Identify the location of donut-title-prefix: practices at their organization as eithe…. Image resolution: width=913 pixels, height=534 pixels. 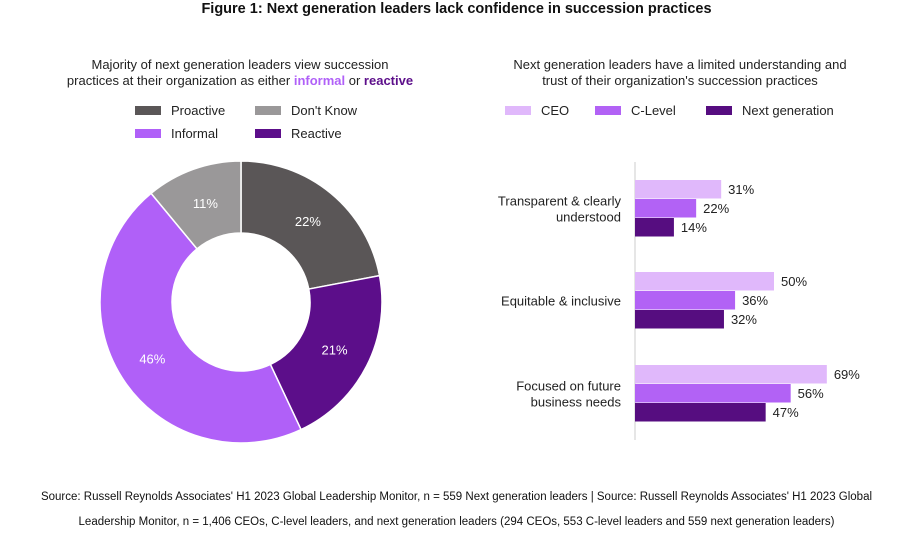
(180, 80).